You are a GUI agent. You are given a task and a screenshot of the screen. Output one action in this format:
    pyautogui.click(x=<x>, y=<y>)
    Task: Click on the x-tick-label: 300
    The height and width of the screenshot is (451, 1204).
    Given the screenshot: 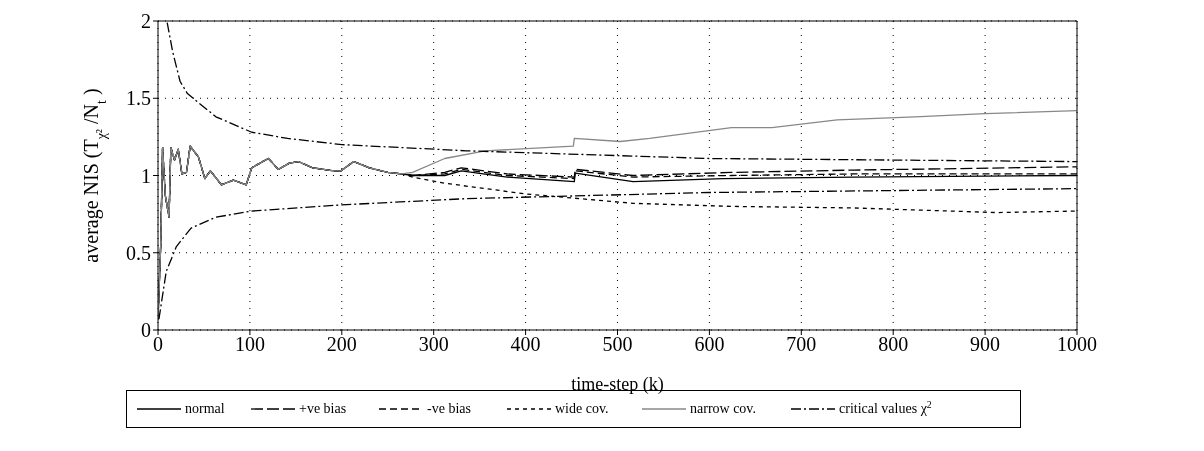 What is the action you would take?
    pyautogui.click(x=433, y=344)
    